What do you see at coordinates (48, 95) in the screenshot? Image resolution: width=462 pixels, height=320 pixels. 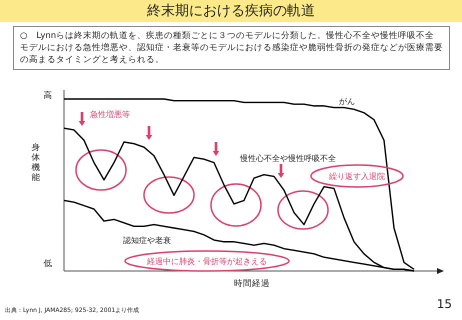 I see `text: 高` at bounding box center [48, 95].